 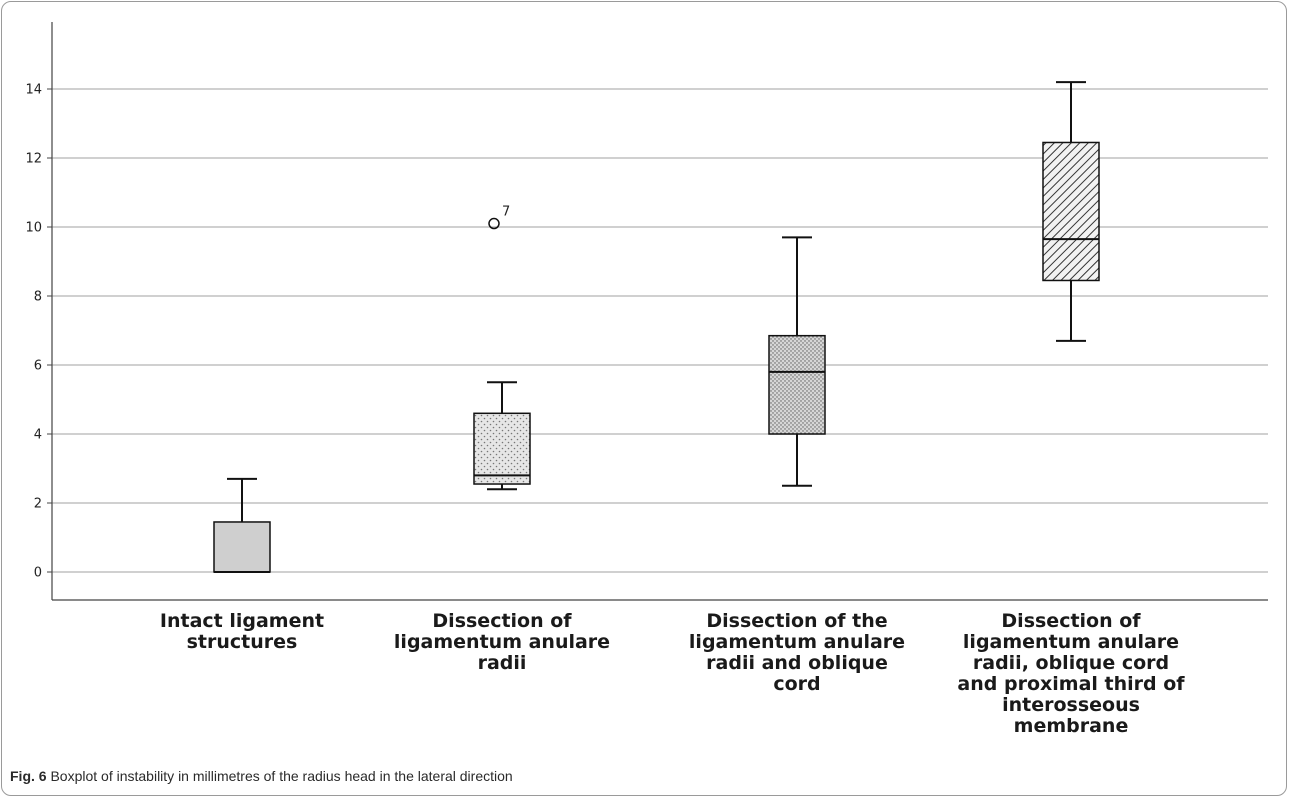 I want to click on category-label: Intact ligament, so click(x=242, y=621).